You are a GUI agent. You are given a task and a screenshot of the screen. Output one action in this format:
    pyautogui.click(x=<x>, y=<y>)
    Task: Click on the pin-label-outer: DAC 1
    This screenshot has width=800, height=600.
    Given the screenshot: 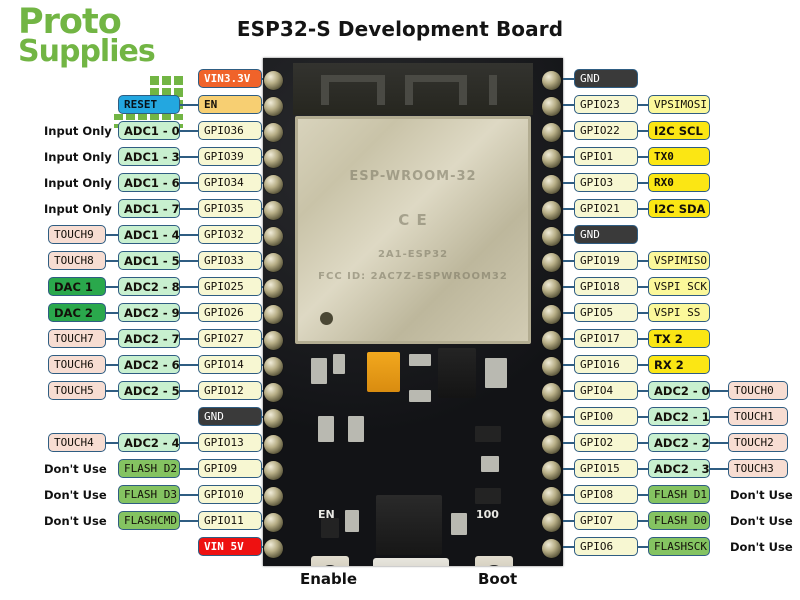 What is the action you would take?
    pyautogui.click(x=77, y=286)
    